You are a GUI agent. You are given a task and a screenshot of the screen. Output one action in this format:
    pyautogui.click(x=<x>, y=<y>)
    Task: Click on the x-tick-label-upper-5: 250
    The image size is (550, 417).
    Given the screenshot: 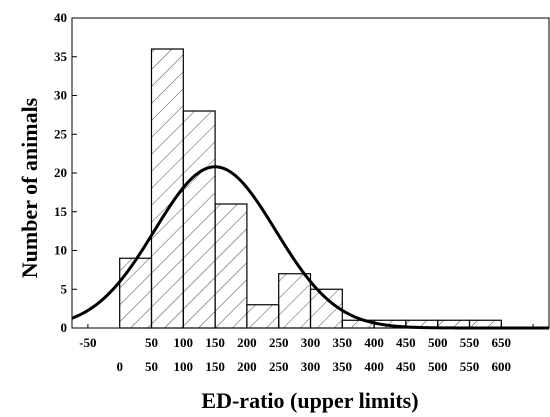 What is the action you would take?
    pyautogui.click(x=279, y=342)
    